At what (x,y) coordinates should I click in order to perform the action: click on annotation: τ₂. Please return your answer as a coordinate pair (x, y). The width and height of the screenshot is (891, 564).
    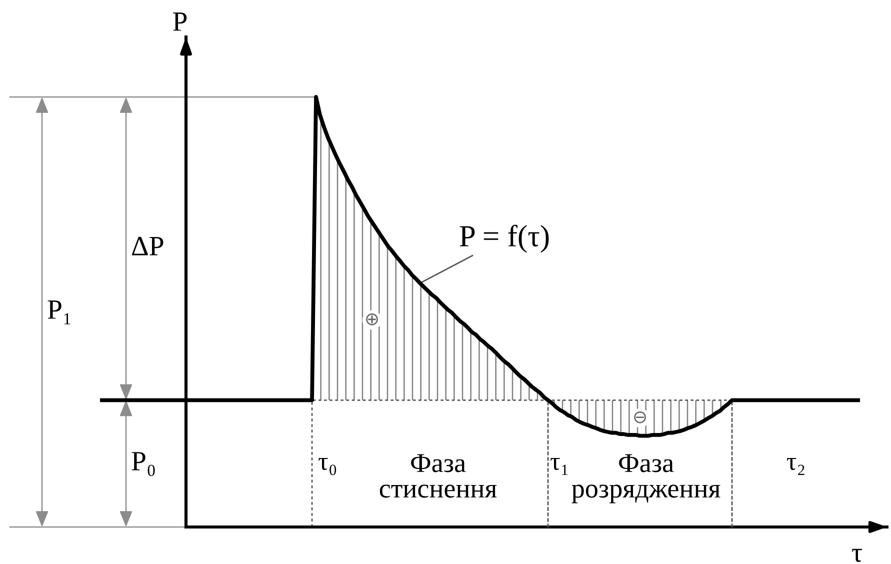
    Looking at the image, I should click on (795, 466).